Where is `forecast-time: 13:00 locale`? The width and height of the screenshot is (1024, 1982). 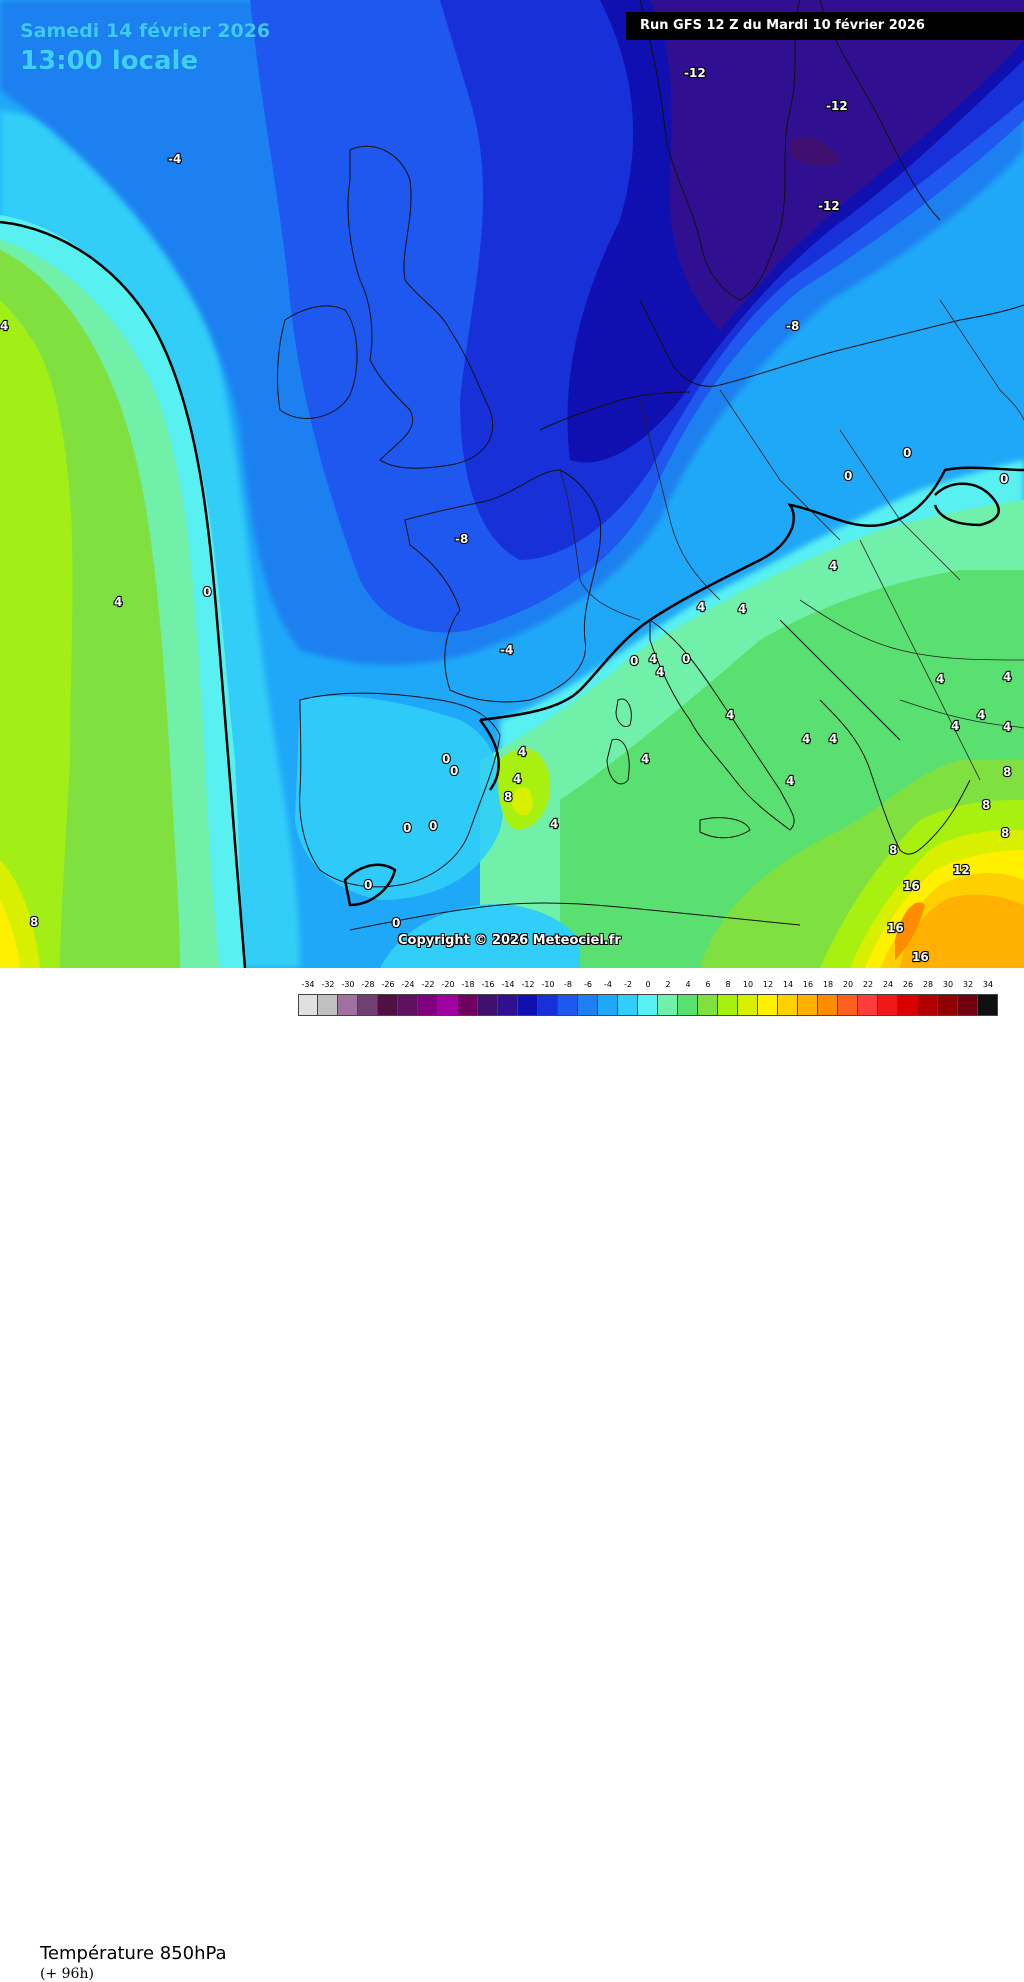
forecast-time: 13:00 locale is located at coordinates (109, 61).